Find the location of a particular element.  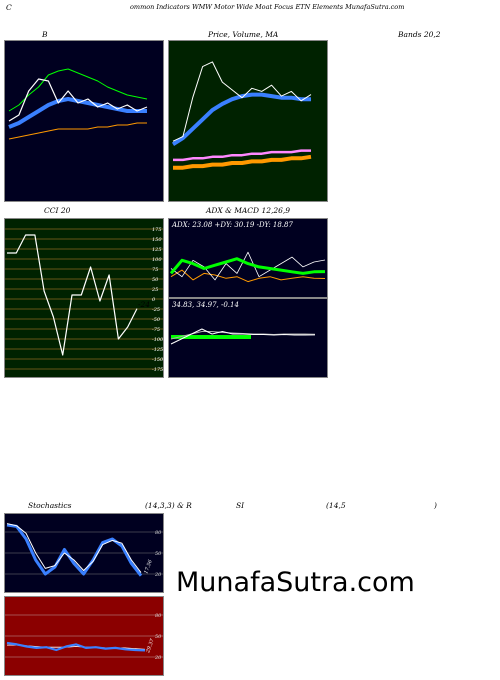

cci-tick-label: -25 is located at coordinates (156, 310).